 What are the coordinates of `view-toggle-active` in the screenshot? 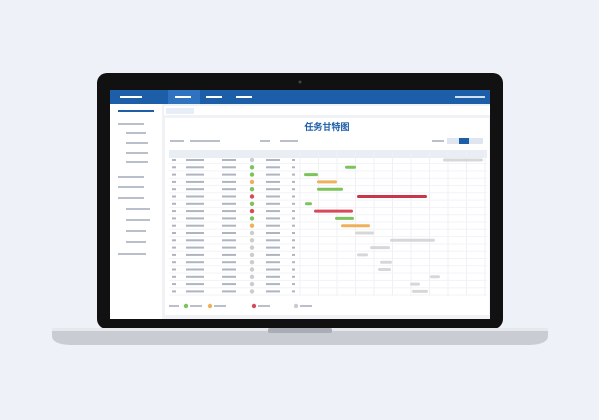 It's located at (464, 141).